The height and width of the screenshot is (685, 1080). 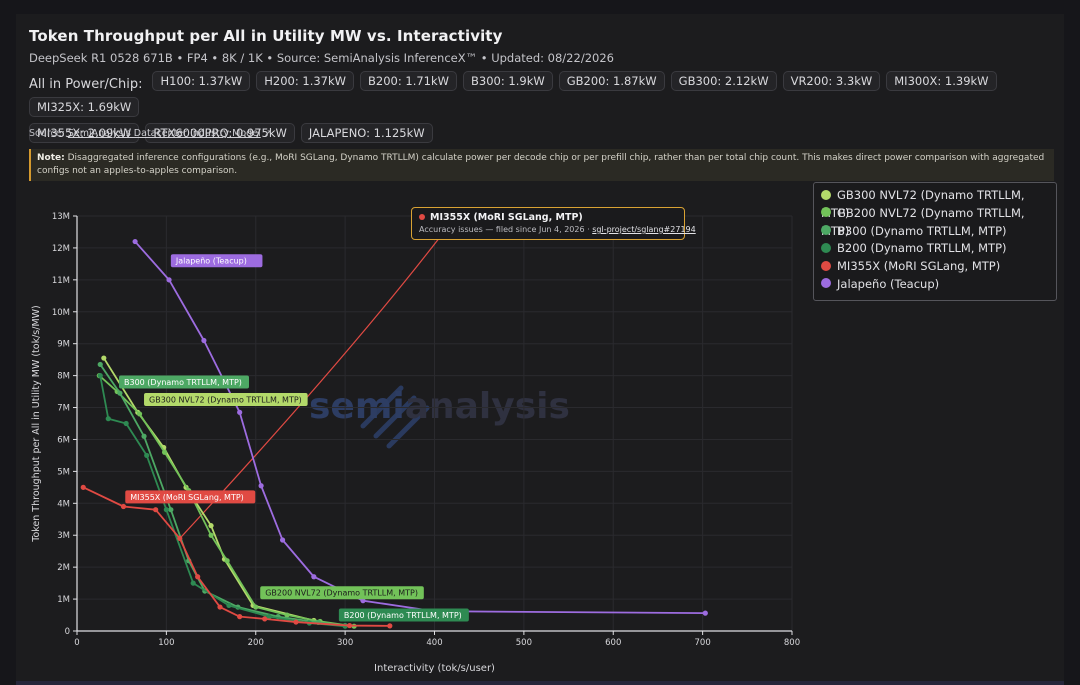 I want to click on tooltip-title: MI355X (MoRI SGLang, MTP), so click(x=506, y=217).